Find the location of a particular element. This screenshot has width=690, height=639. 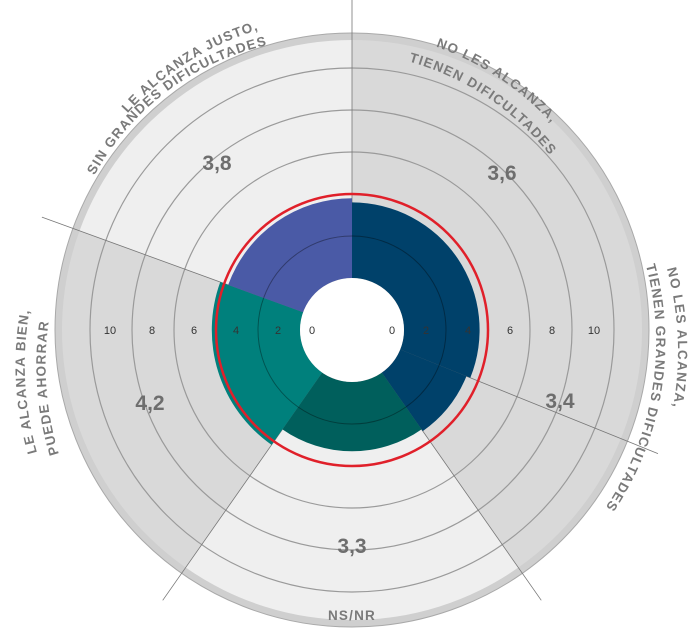

tick-label-left-0: 0 is located at coordinates (312, 331).